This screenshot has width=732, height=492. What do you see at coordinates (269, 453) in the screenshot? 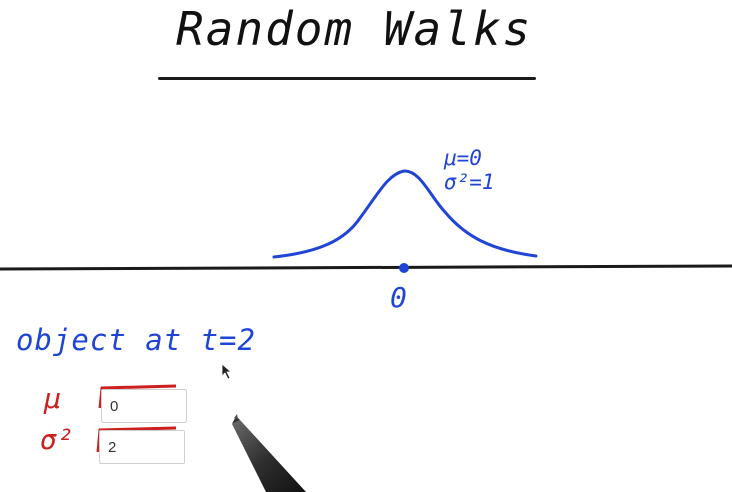
I see `stylus-pen-icon` at bounding box center [269, 453].